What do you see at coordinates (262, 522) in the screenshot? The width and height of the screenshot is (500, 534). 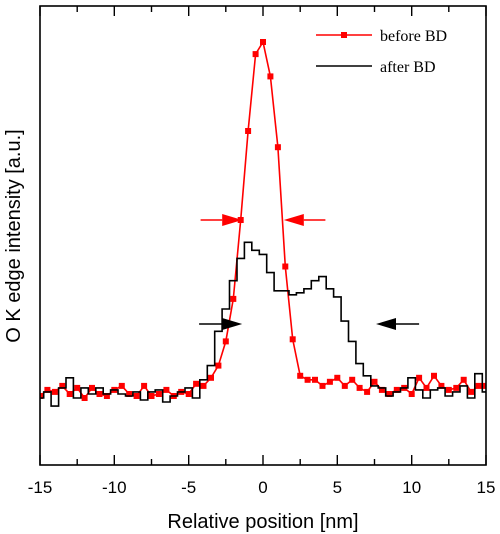 I see `x-axis-title: Relative position [nm]` at bounding box center [262, 522].